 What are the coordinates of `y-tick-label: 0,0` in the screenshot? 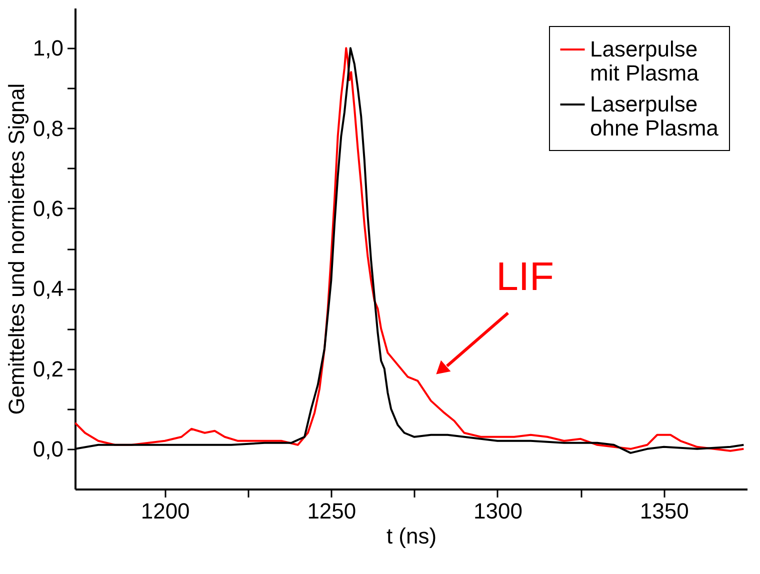 It's located at (48, 449).